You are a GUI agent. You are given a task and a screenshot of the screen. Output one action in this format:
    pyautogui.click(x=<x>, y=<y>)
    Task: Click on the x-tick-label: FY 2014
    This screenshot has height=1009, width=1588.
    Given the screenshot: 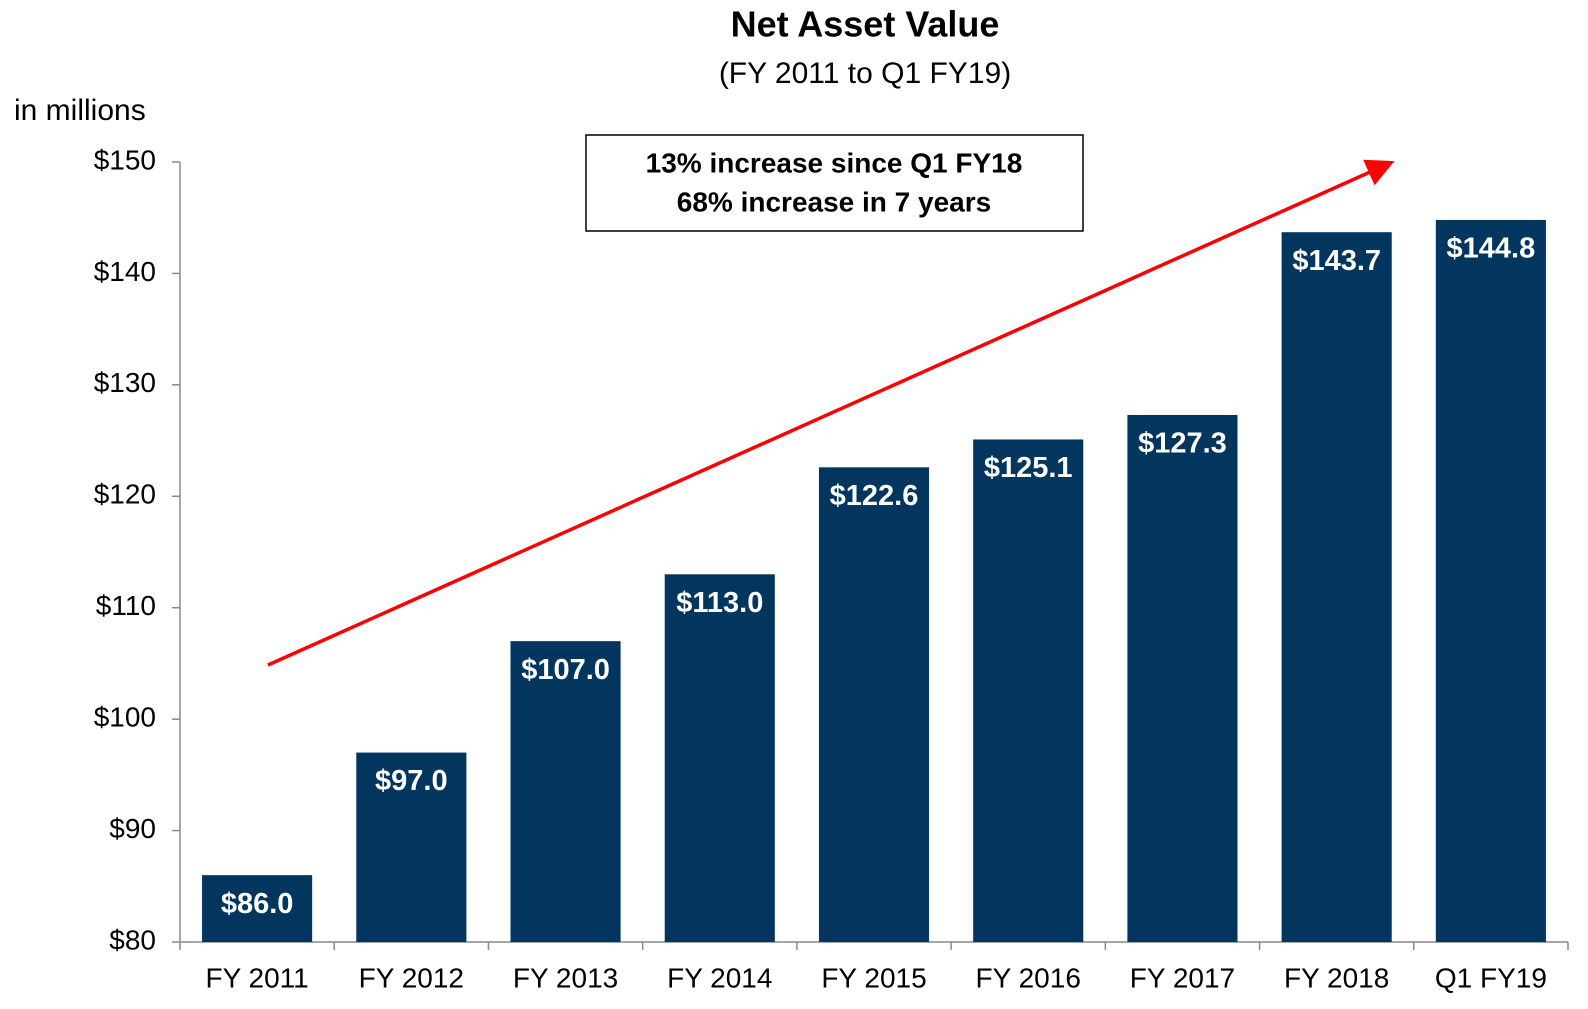 What is the action you would take?
    pyautogui.click(x=719, y=977)
    